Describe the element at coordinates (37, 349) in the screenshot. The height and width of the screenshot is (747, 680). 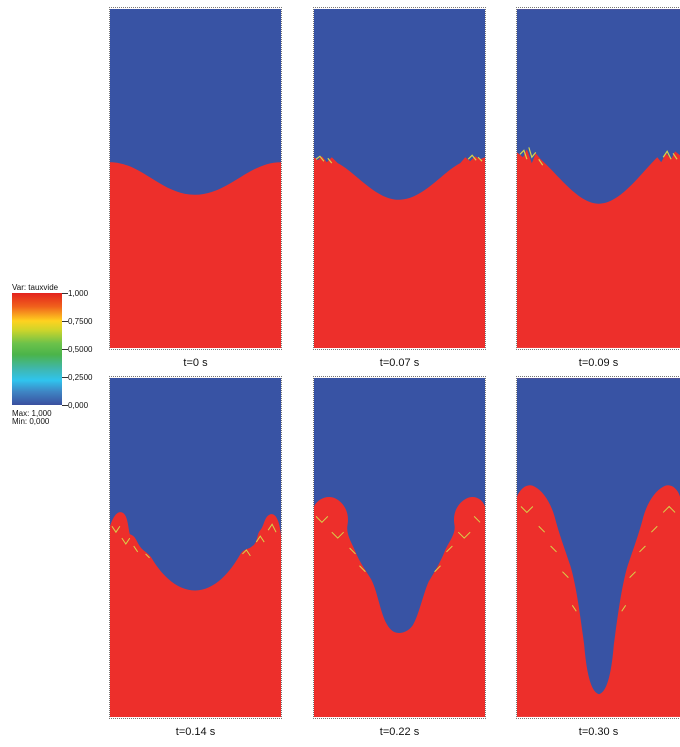
I see `colorbar` at that location.